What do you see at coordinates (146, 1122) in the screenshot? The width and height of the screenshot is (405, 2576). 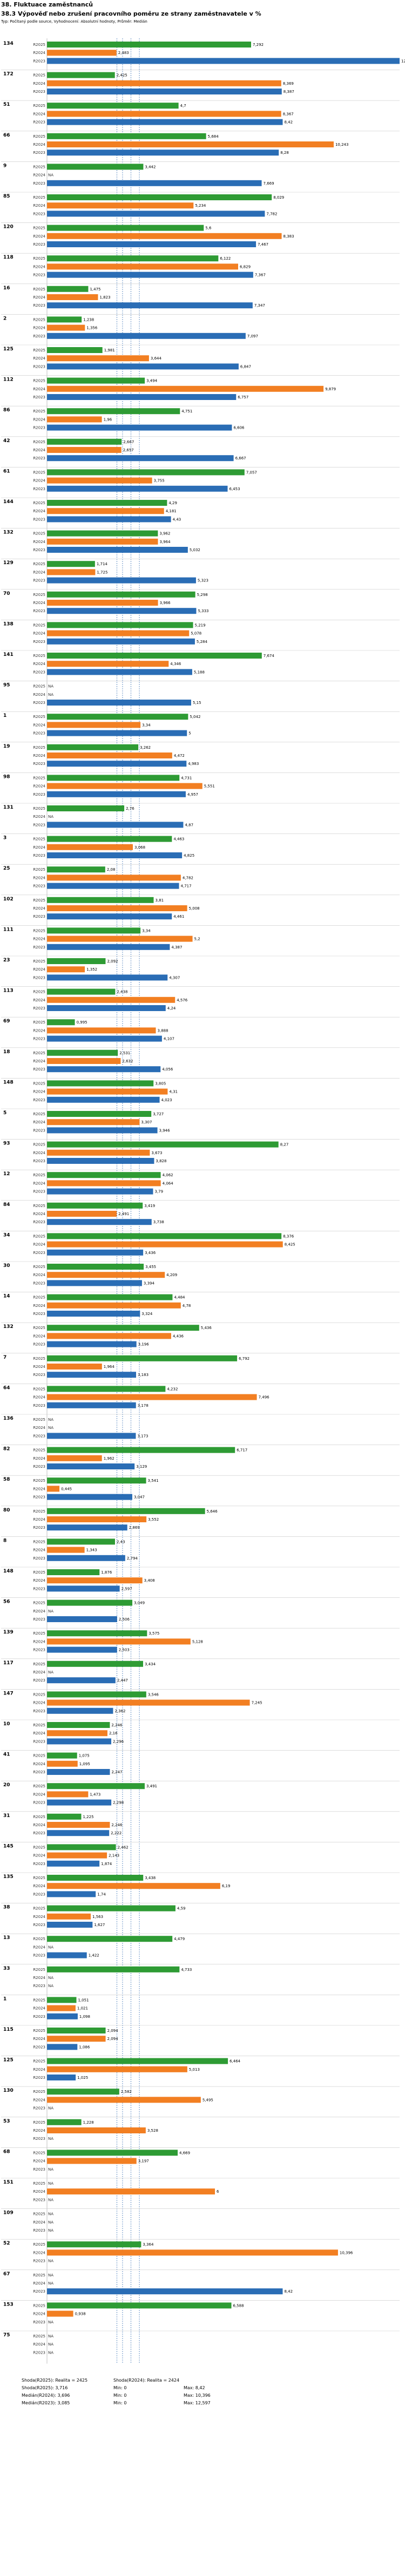 I see `value-label: 3,307` at bounding box center [146, 1122].